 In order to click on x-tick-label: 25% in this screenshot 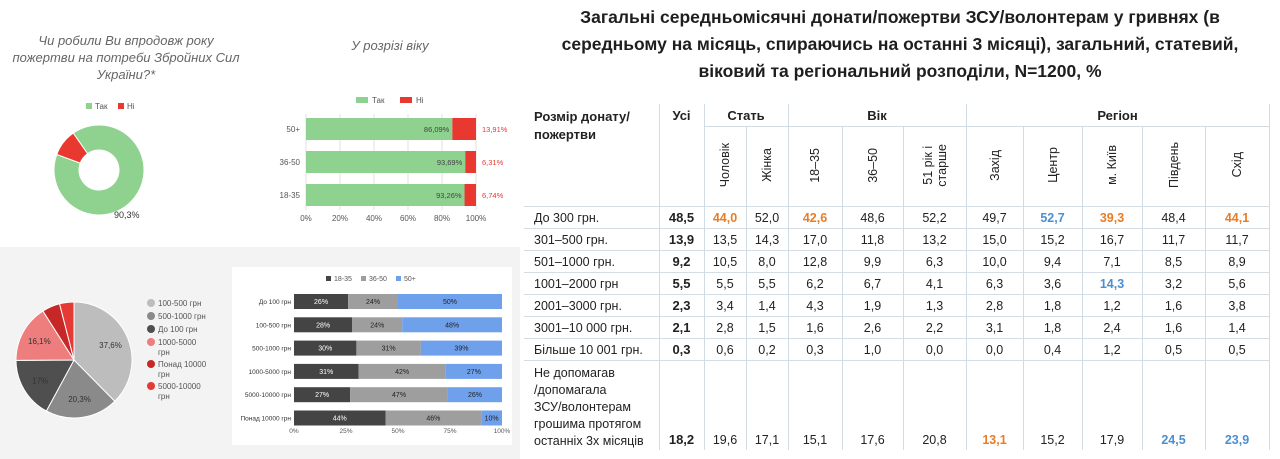, I will do `click(345, 431)`.